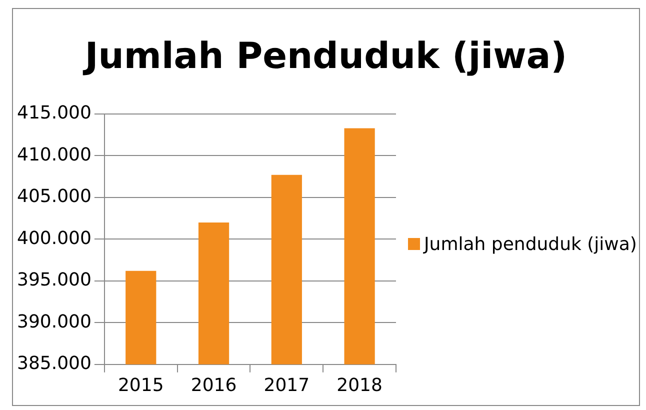 The height and width of the screenshot is (410, 646). What do you see at coordinates (54, 197) in the screenshot?
I see `y-tick-label: 405.000` at bounding box center [54, 197].